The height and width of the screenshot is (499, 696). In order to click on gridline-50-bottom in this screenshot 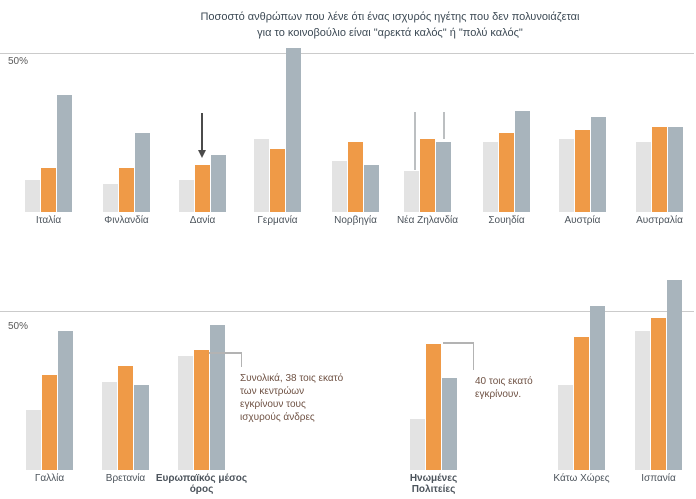, I will do `click(347, 311)`.